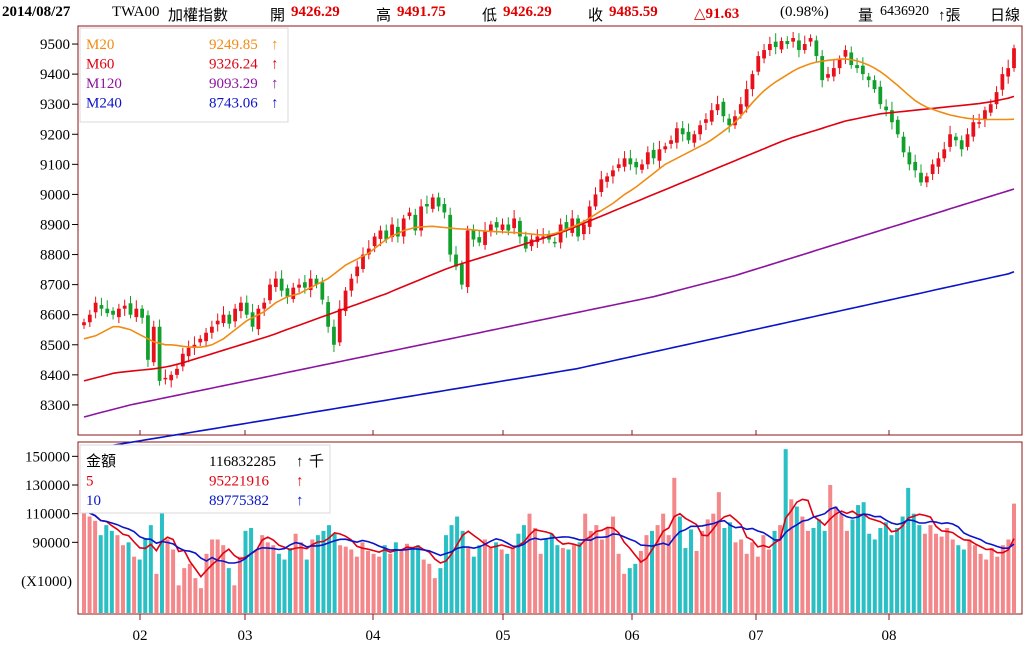 Image resolution: width=1024 pixels, height=662 pixels. What do you see at coordinates (275, 104) in the screenshot?
I see `price-legend-arrow: ↑` at bounding box center [275, 104].